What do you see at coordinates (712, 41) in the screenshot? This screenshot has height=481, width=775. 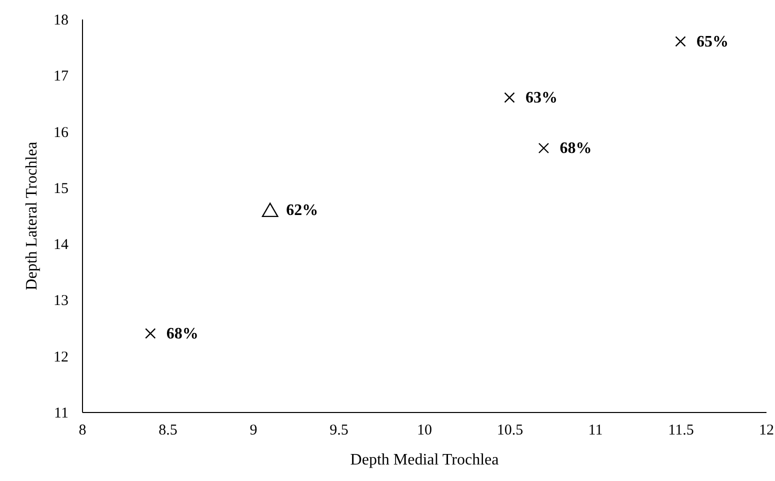 I see `annotation: 65%` at bounding box center [712, 41].